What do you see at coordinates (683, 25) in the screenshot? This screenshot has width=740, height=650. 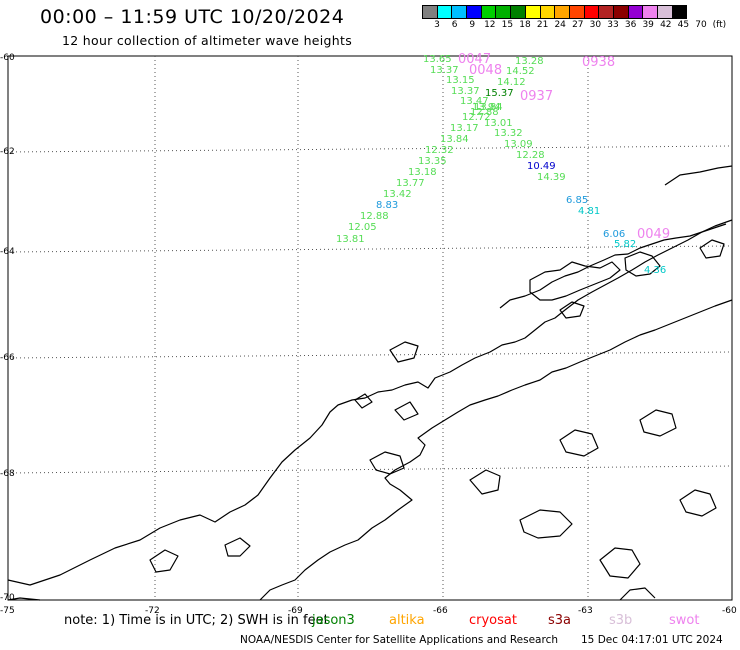 I see `colorbar-label: 45` at bounding box center [683, 25].